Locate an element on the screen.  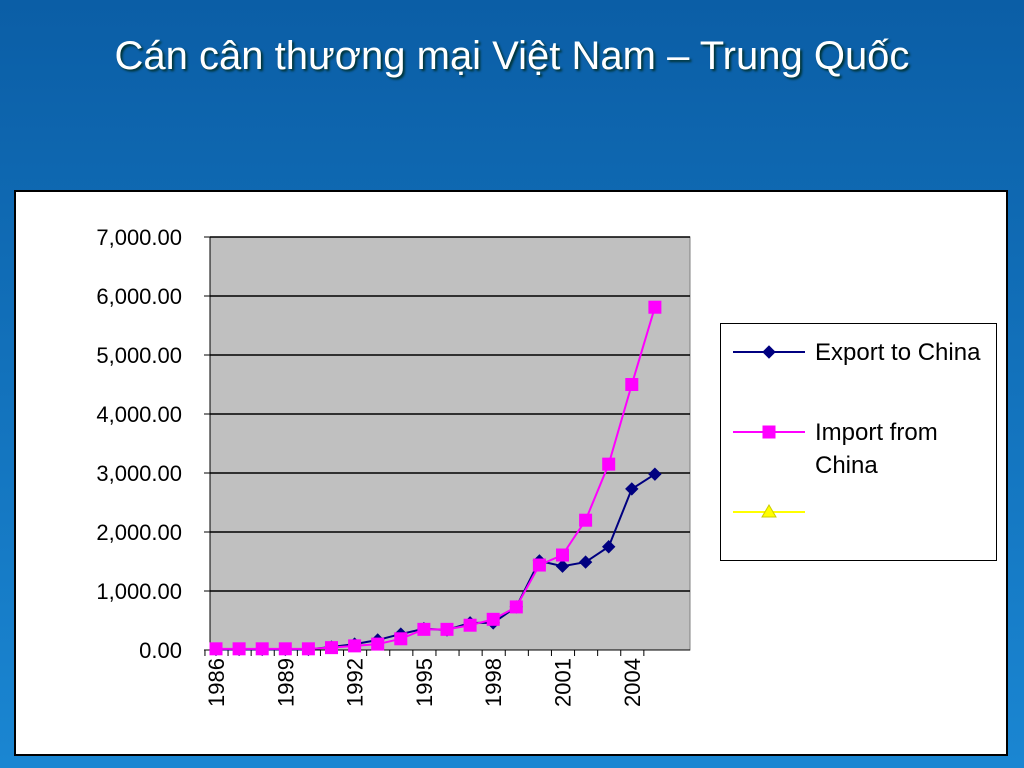
x-tick-label: 1998 is located at coordinates (493, 682).